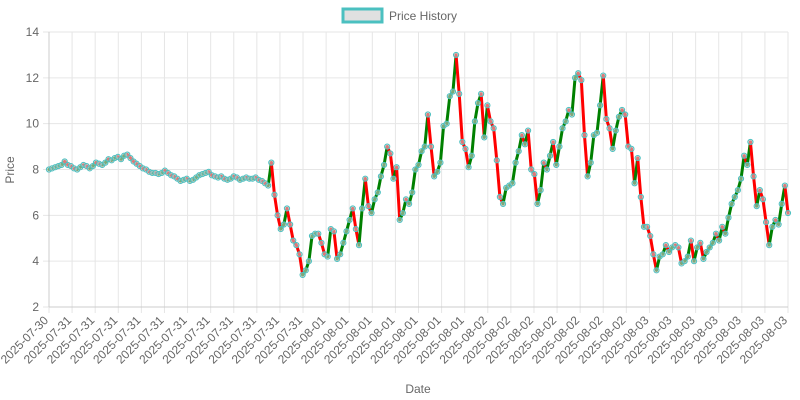 This screenshot has width=800, height=400. I want to click on legend-label: Price History, so click(423, 16).